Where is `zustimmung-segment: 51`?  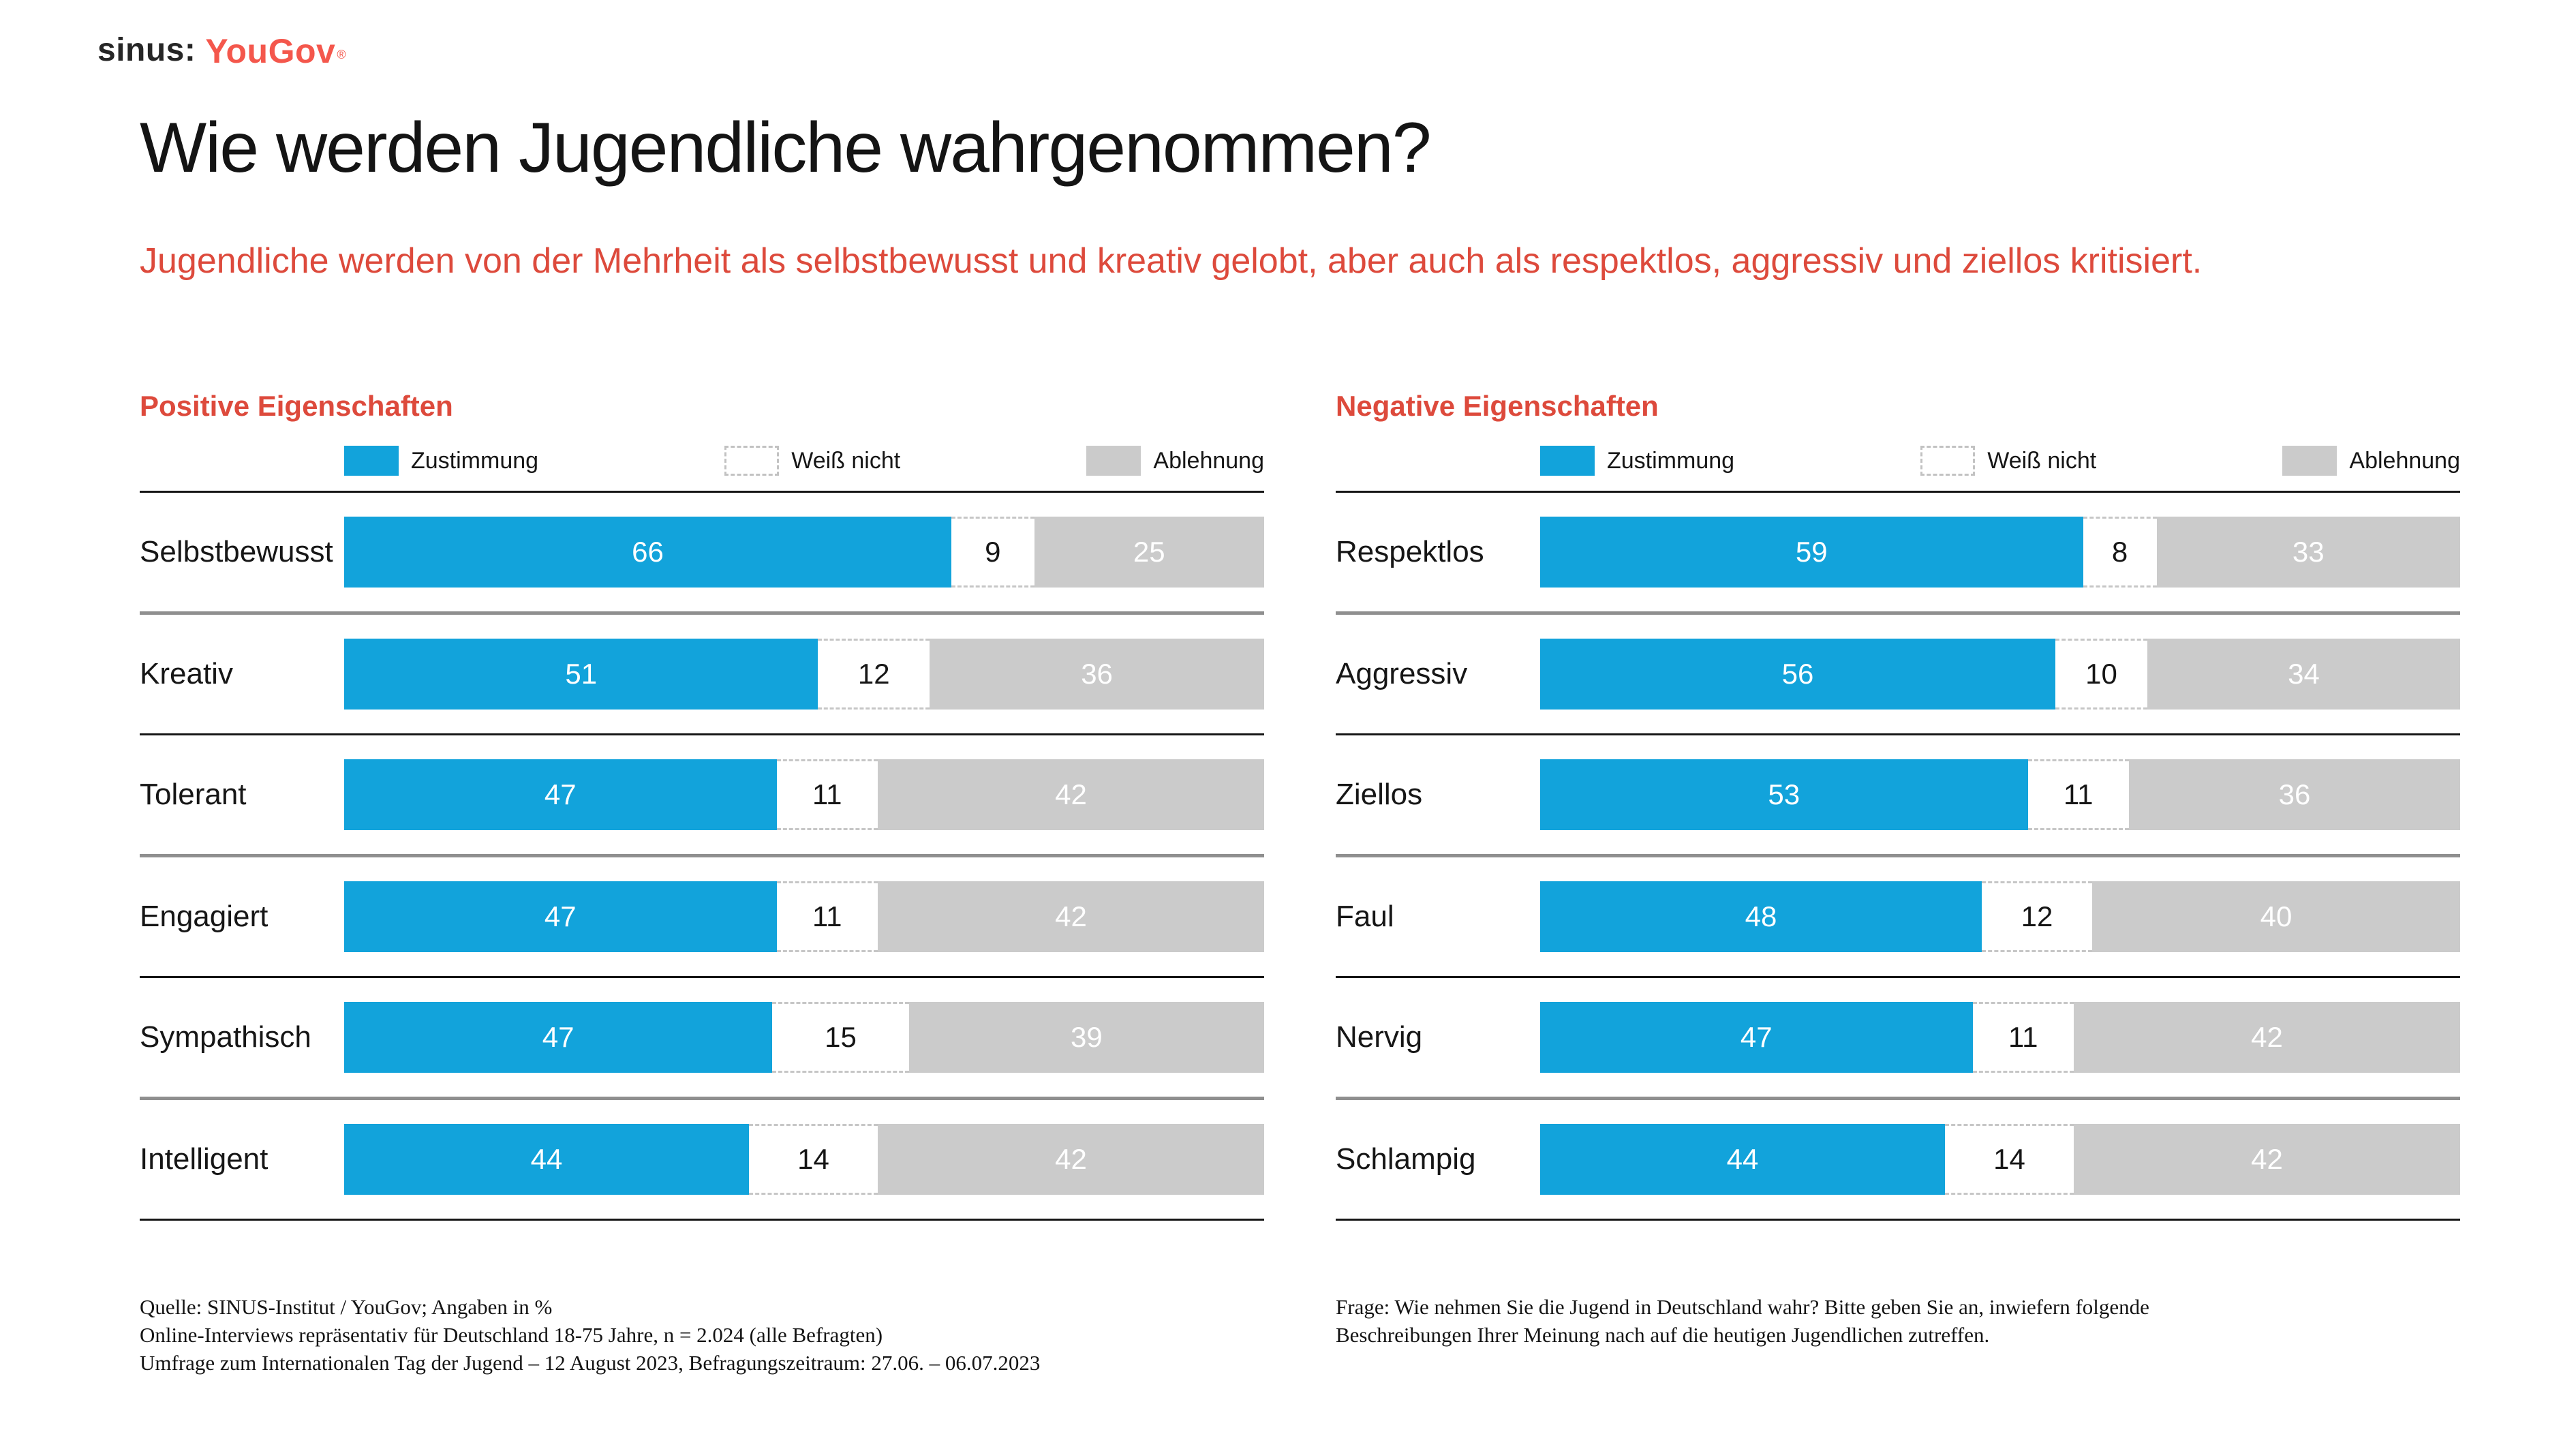
zustimmung-segment: 51 is located at coordinates (581, 675).